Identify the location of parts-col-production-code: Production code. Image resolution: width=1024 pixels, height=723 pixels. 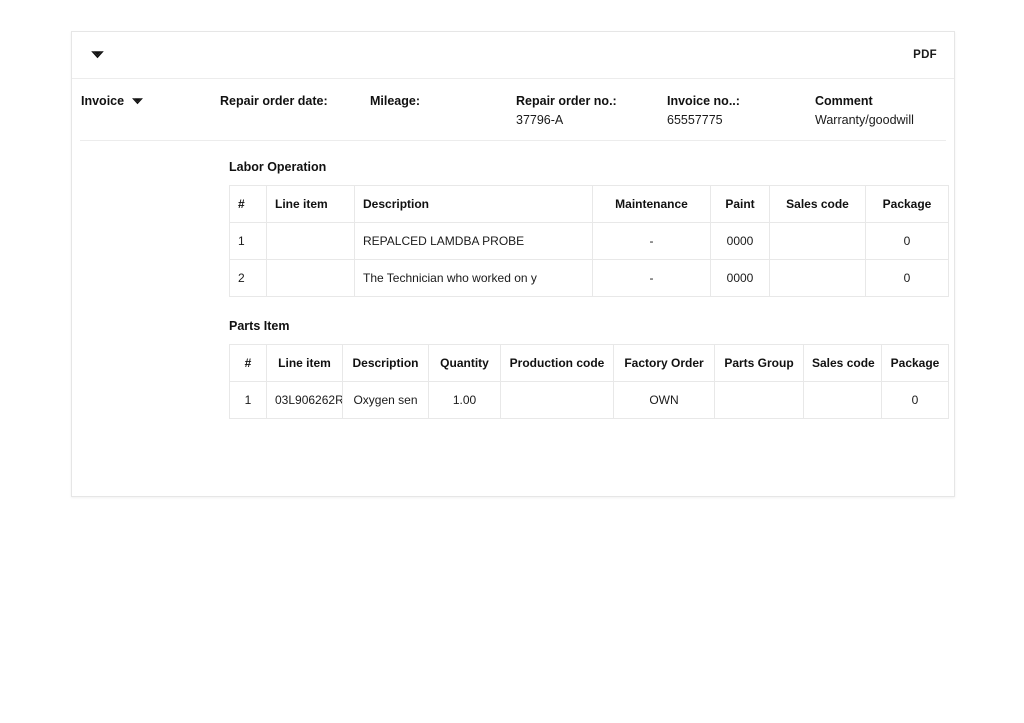
(557, 363).